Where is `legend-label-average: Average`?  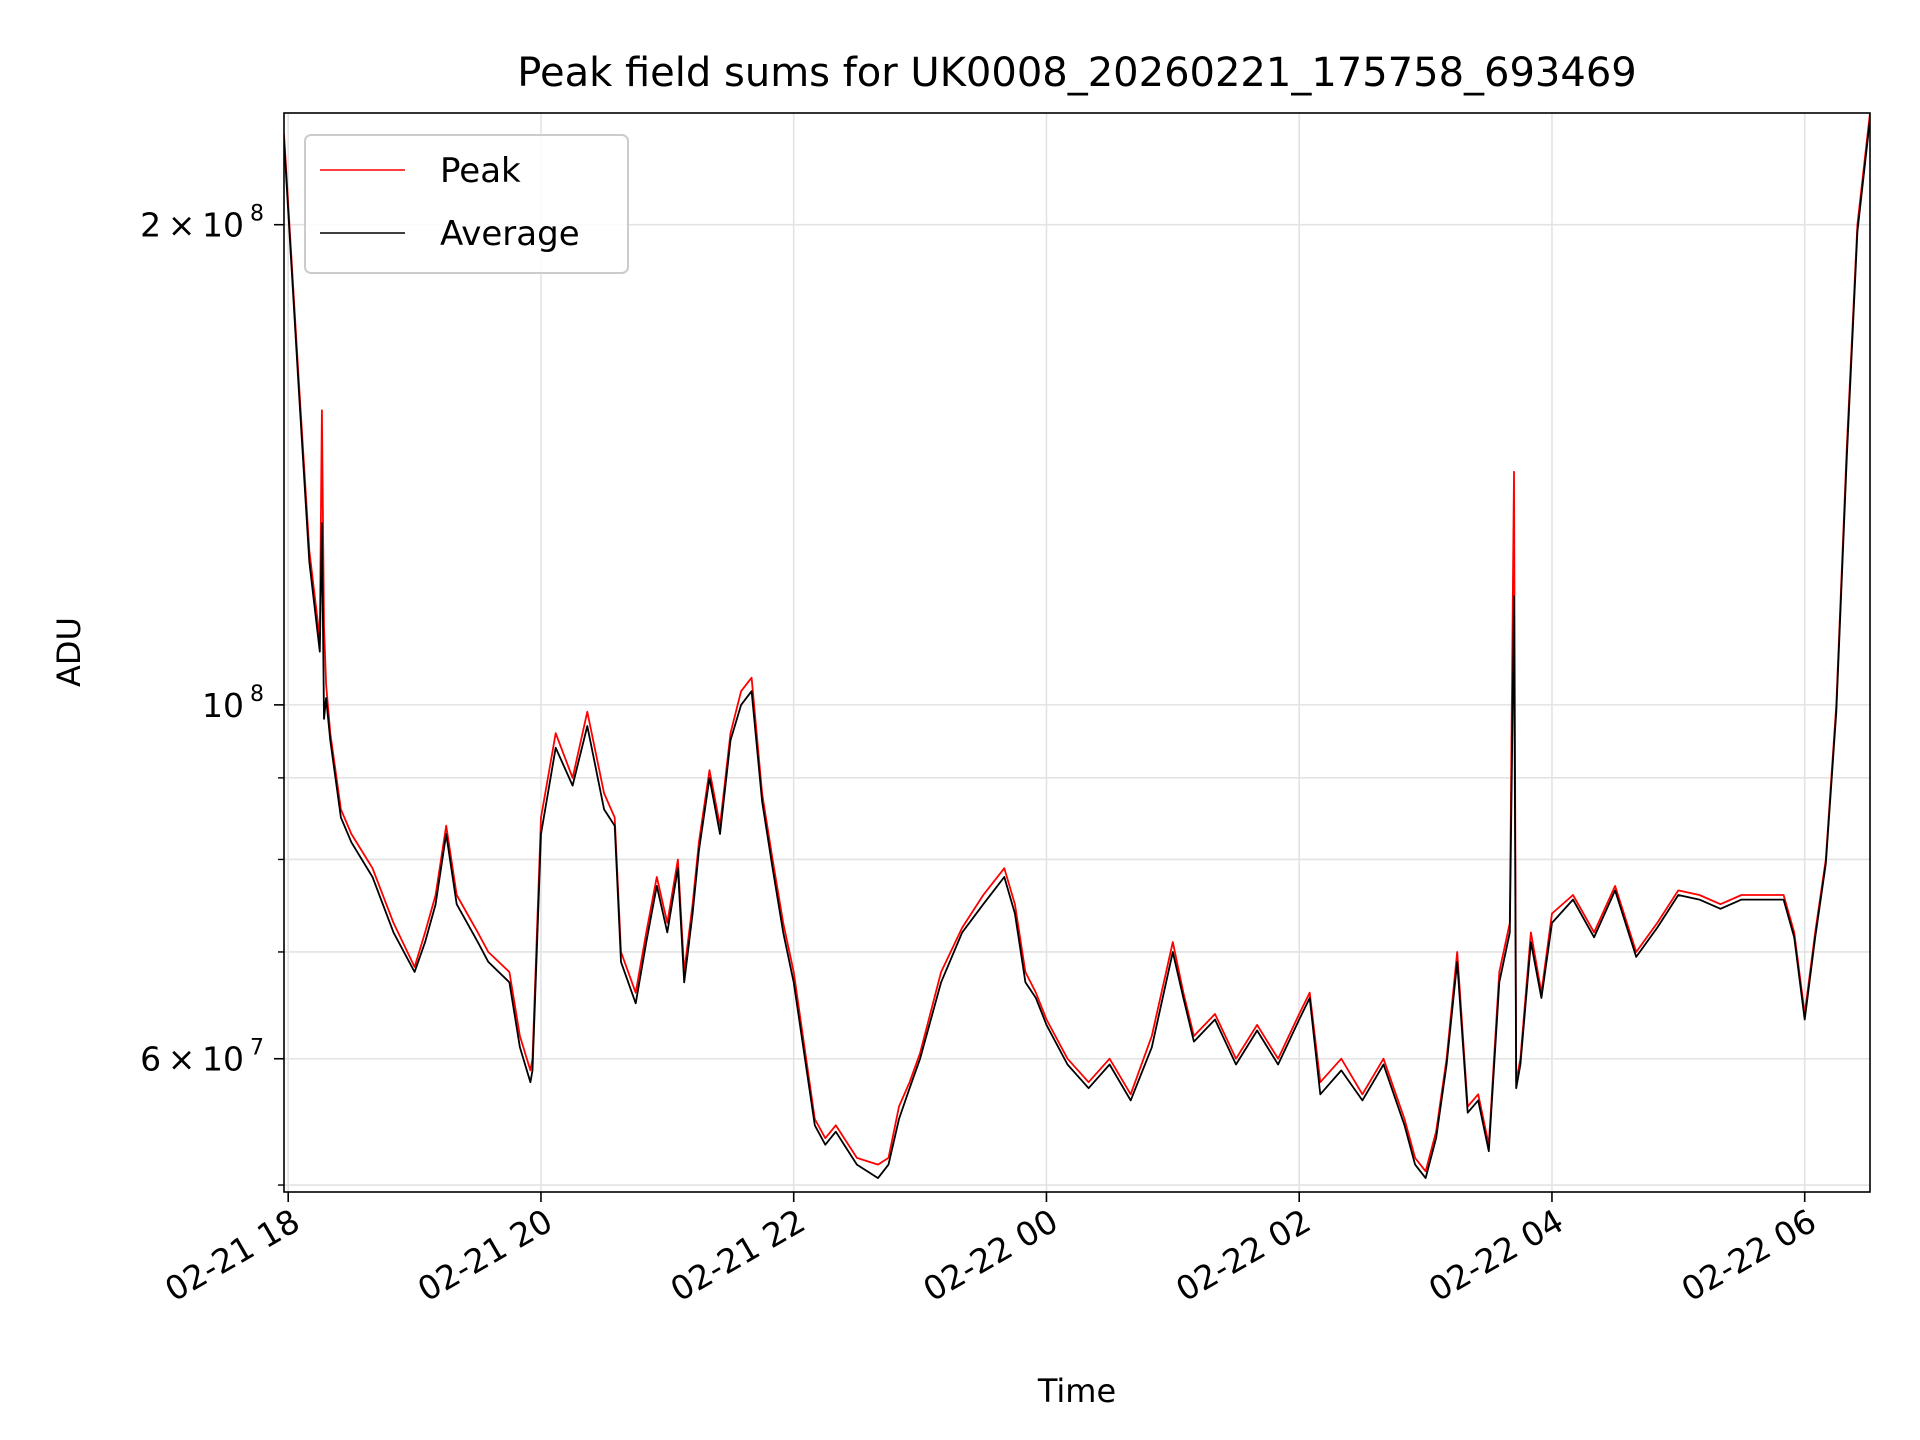 legend-label-average: Average is located at coordinates (510, 234).